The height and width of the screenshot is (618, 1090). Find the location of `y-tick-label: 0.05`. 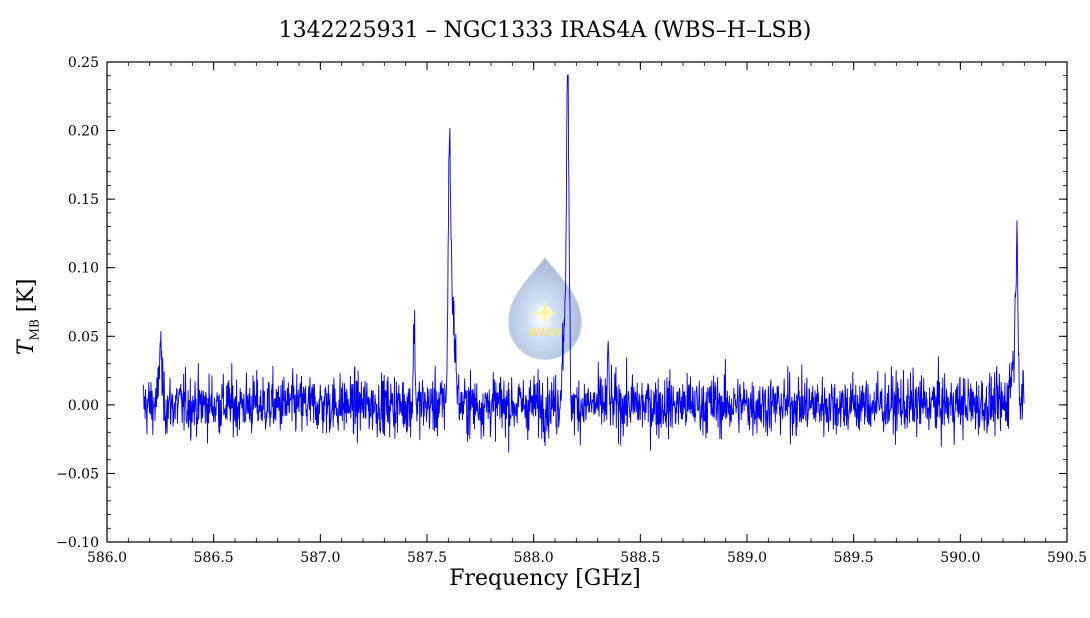

y-tick-label: 0.05 is located at coordinates (83, 337).